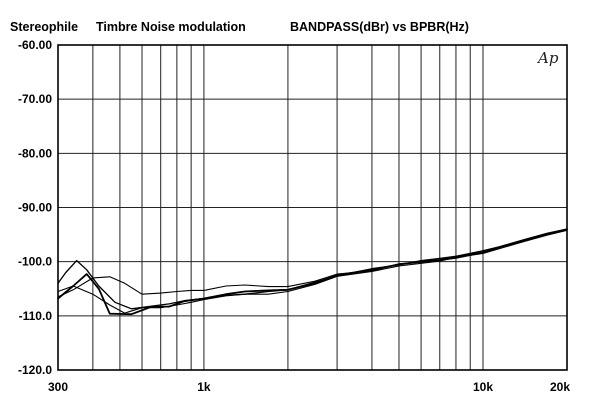  What do you see at coordinates (547, 58) in the screenshot?
I see `ap-logo: Ap` at bounding box center [547, 58].